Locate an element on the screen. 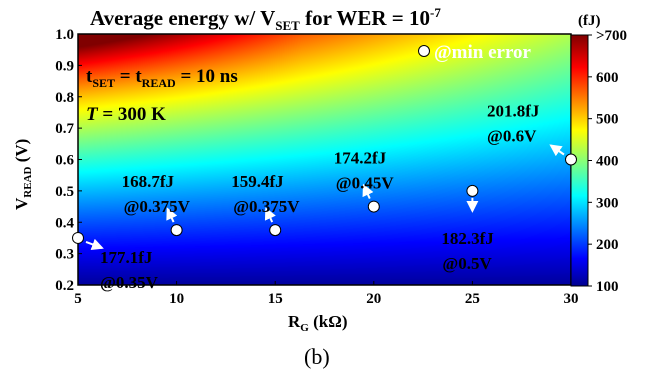 This screenshot has width=656, height=381. voltage-label: @0.6V is located at coordinates (512, 136).